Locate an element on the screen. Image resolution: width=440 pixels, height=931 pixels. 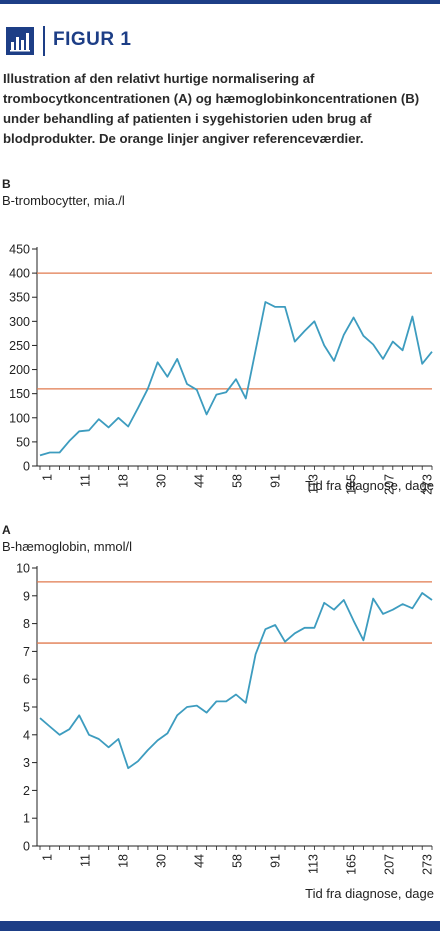
chart-a-y-tick-label: 8 is located at coordinates (26, 624).